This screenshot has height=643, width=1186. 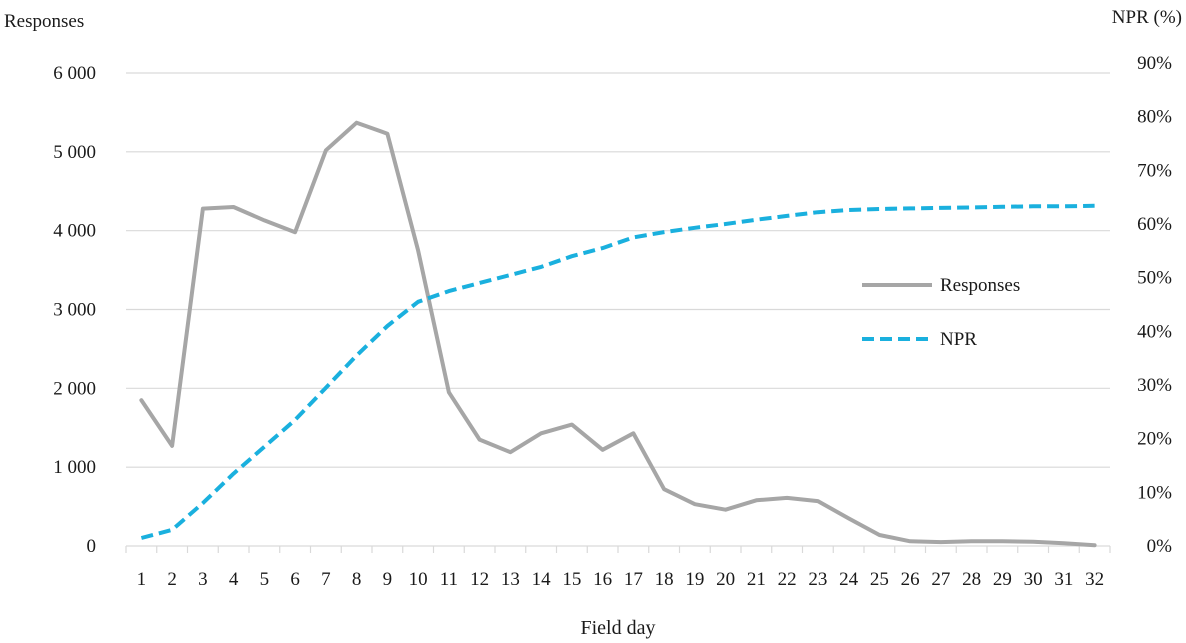 I want to click on x-tick-label: 15, so click(x=571, y=579).